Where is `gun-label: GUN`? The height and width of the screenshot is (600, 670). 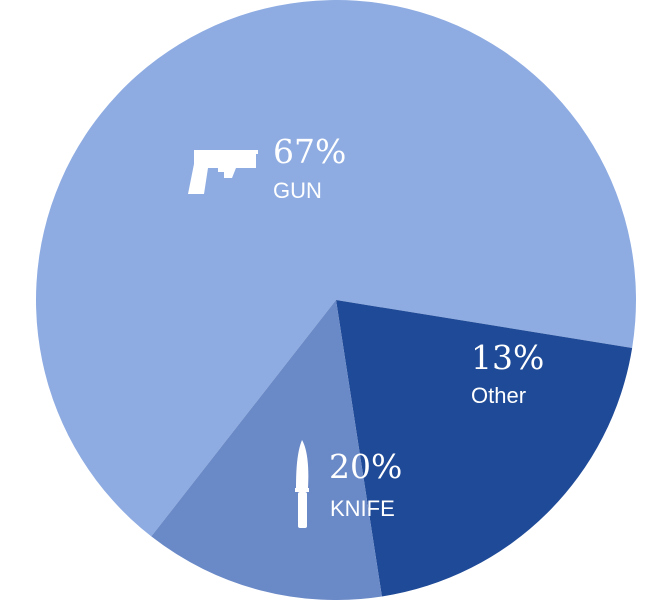 gun-label: GUN is located at coordinates (297, 190).